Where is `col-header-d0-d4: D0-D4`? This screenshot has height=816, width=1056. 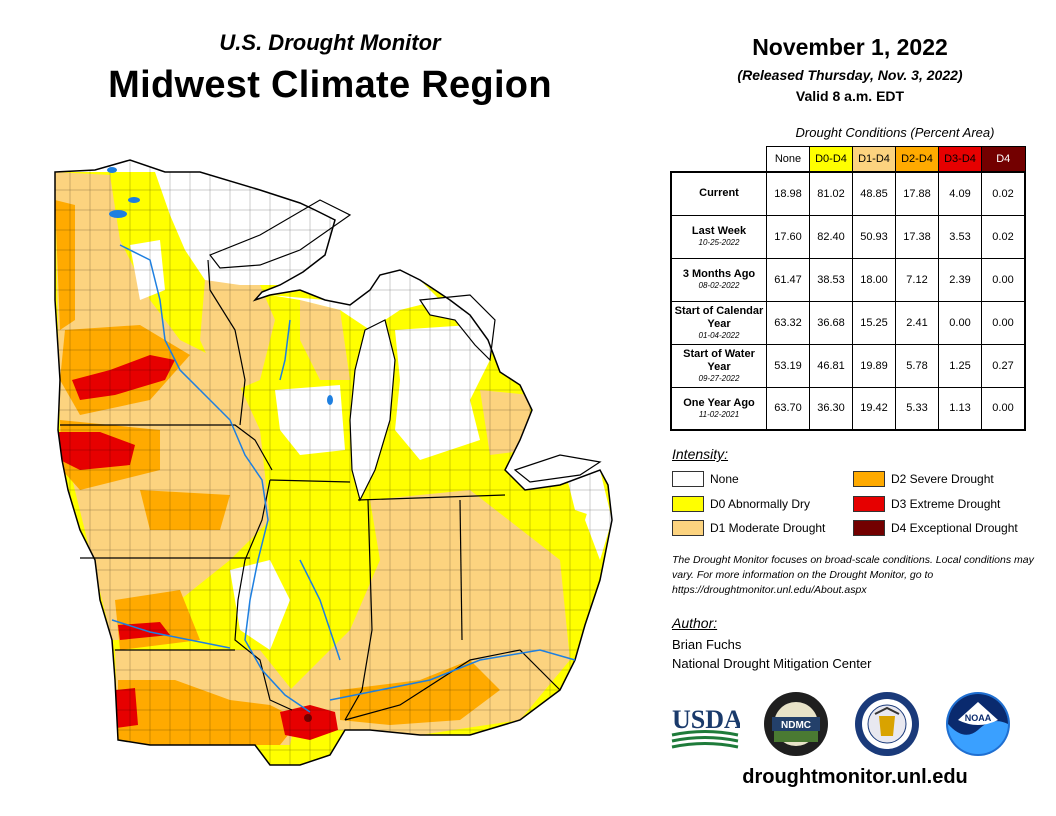
col-header-d0-d4: D0-D4 is located at coordinates (831, 159).